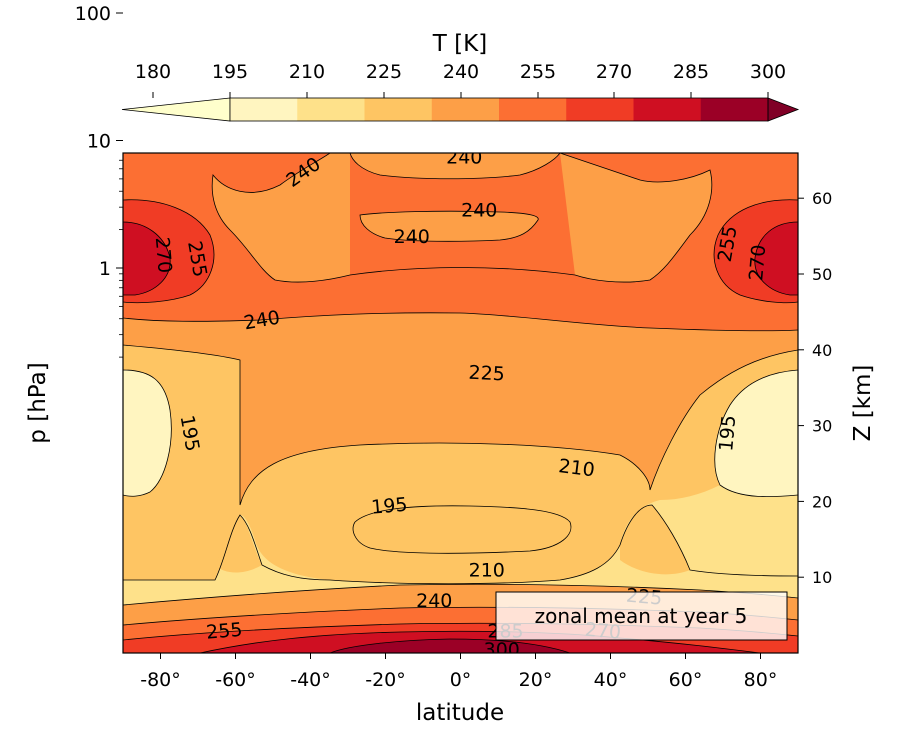 This screenshot has width=900, height=750. I want to click on x-axis-ticks: -80° -60° -40° -20° 0° 20° 40° 60° 80°, so click(458, 672).